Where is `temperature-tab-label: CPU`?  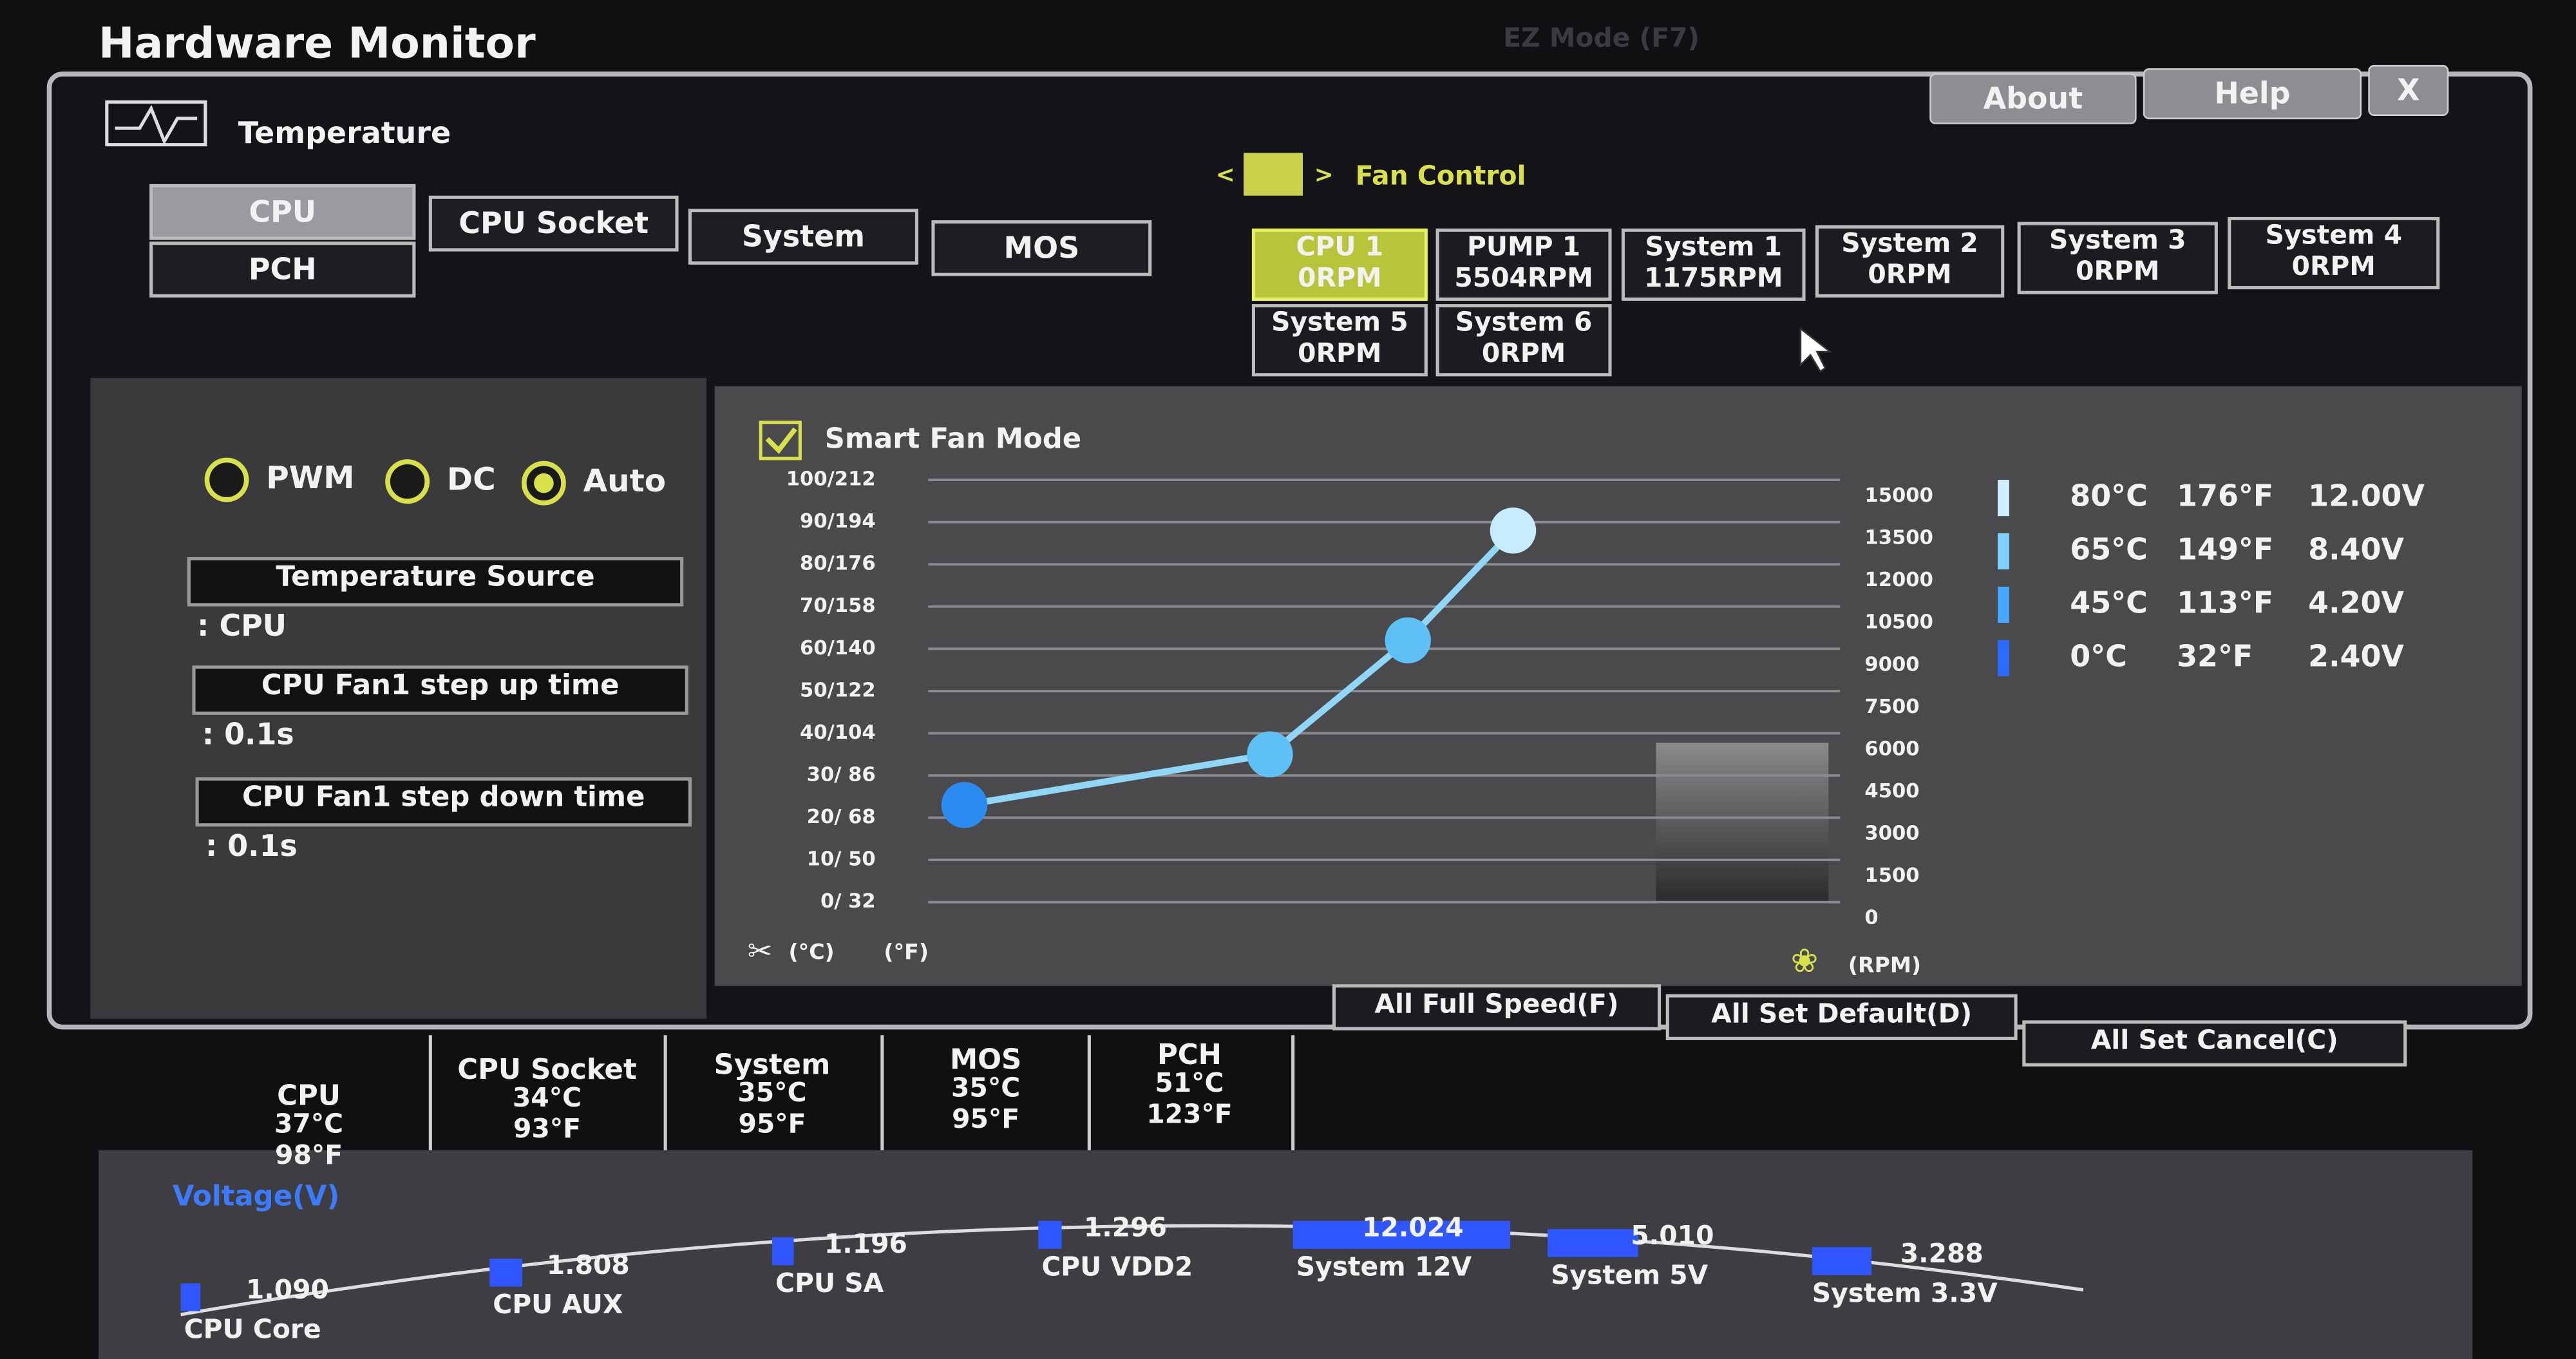
temperature-tab-label: CPU is located at coordinates (282, 212).